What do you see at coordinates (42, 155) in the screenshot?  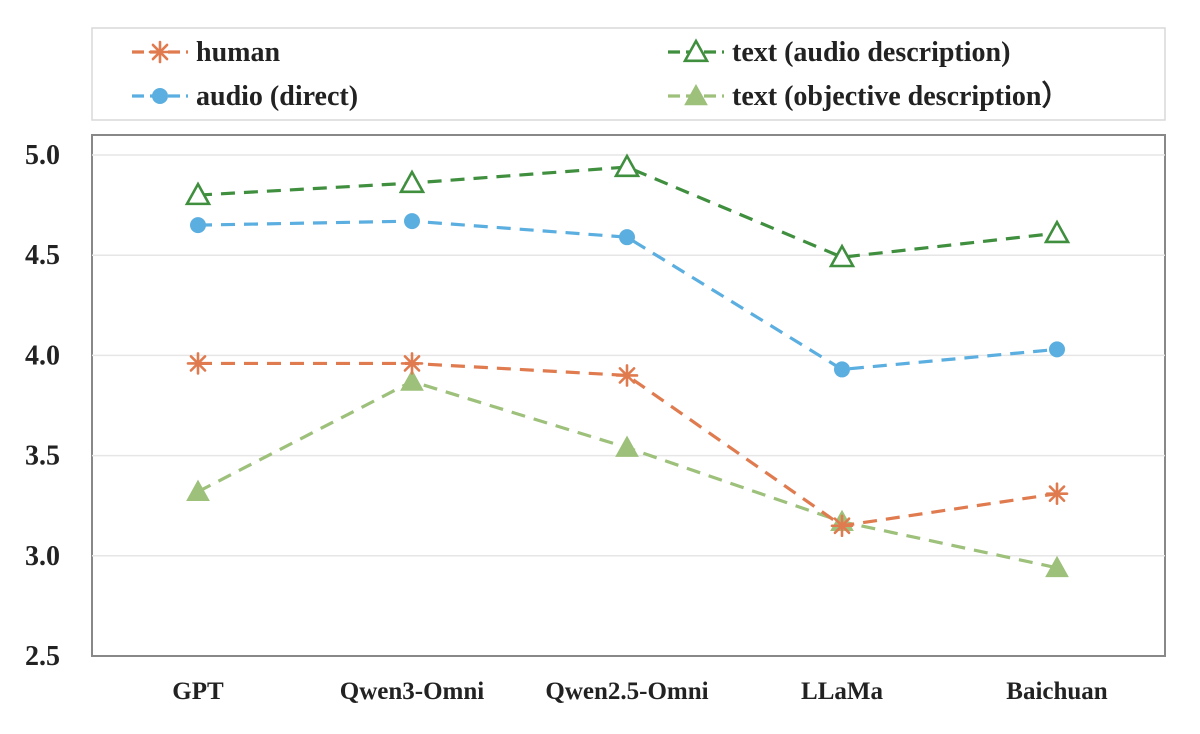 I see `y-tick-label: 5.0` at bounding box center [42, 155].